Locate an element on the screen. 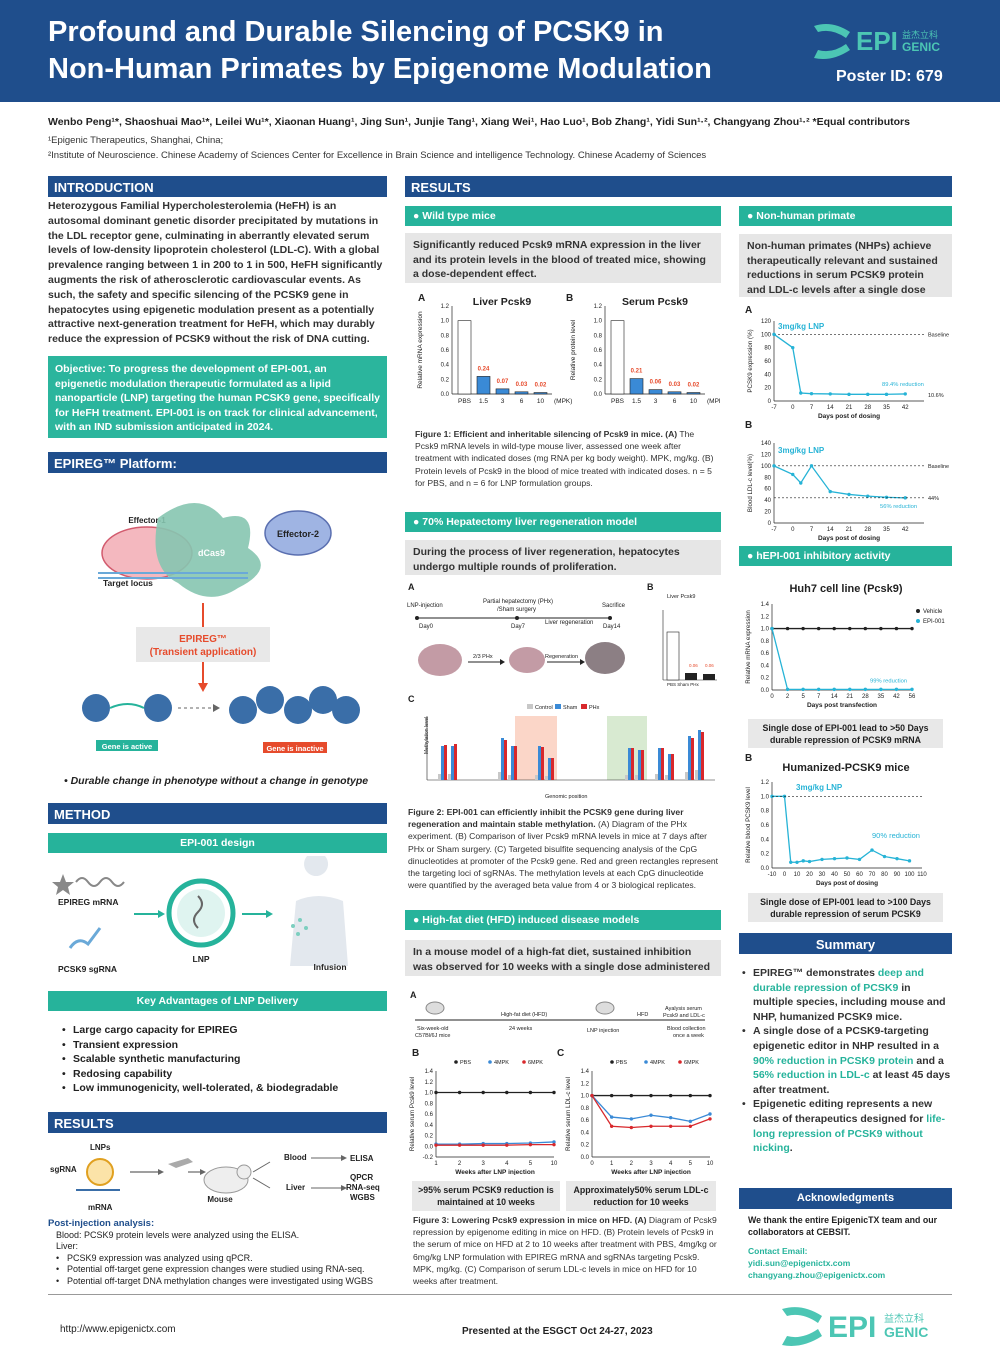  advantage-item: Transient expression is located at coordinates (222, 1045).